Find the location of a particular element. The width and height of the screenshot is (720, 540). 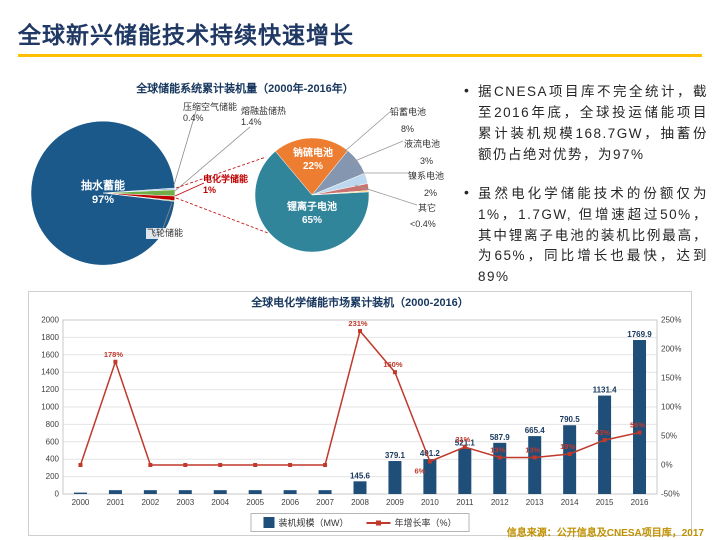

pie1-air-name: 压缩空气储能 is located at coordinates (210, 107).